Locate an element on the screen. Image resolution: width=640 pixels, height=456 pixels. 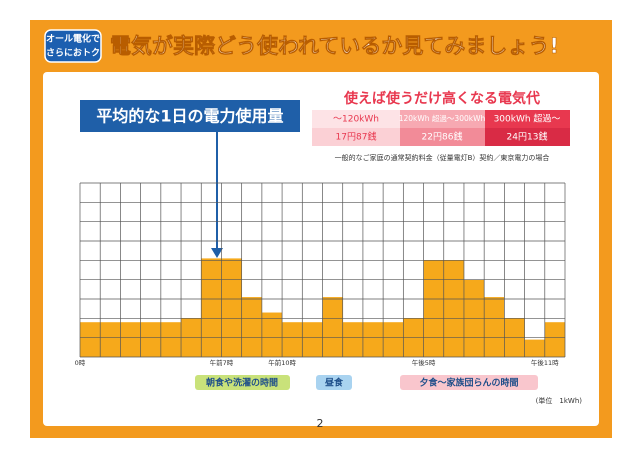
unit-label: (単位 1kWh) is located at coordinates (559, 400).